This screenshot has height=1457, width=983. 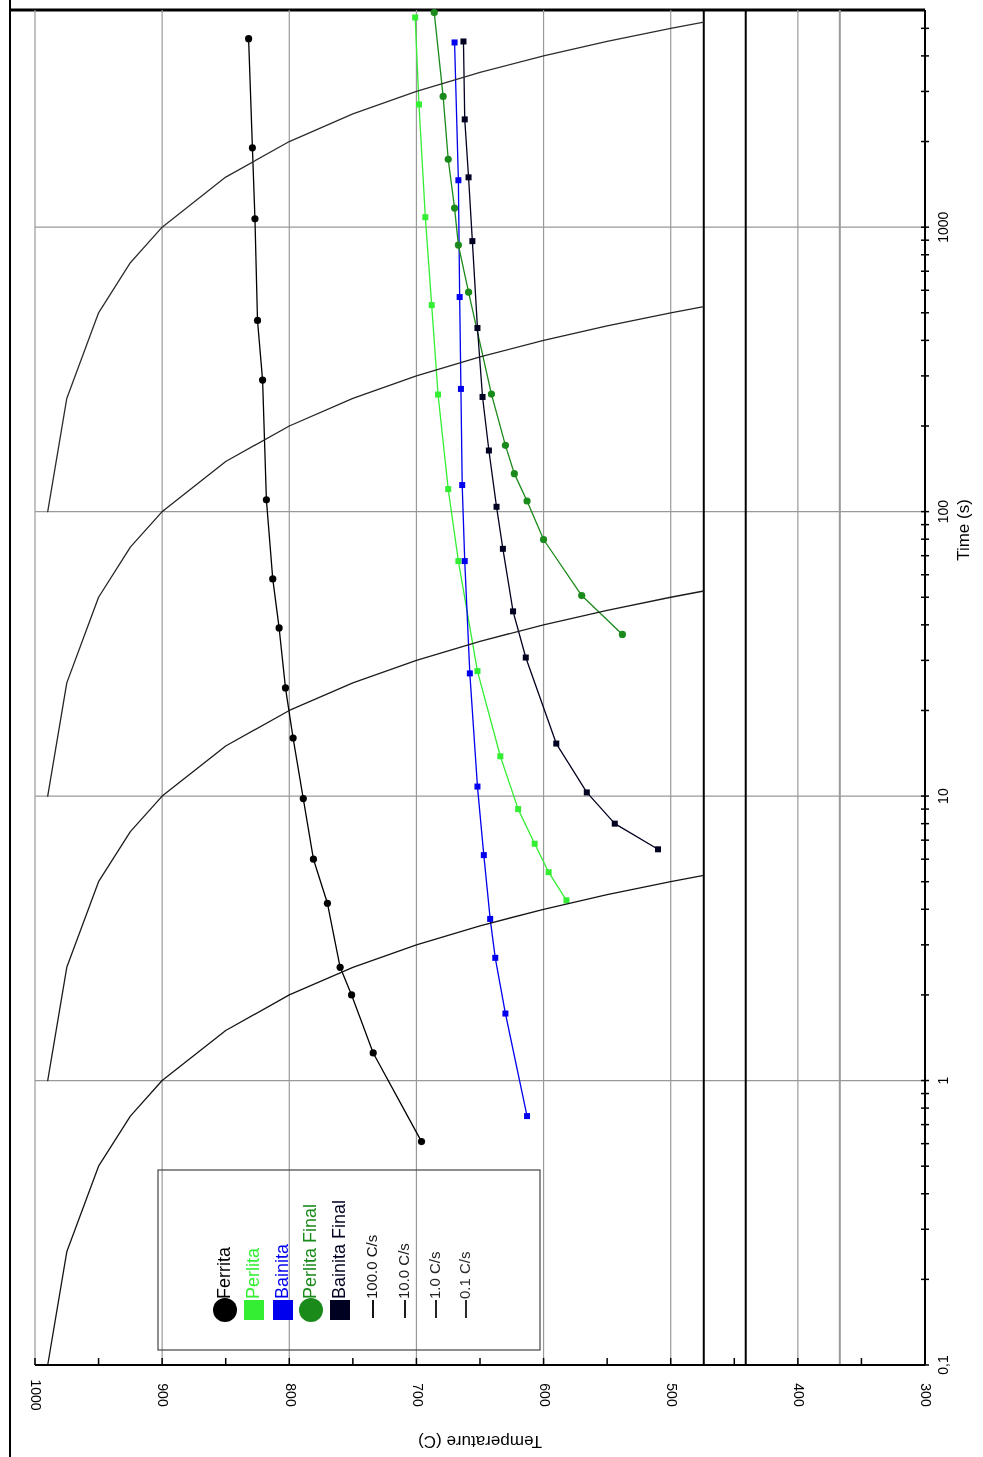 I want to click on text: Perlita Final, so click(x=309, y=1251).